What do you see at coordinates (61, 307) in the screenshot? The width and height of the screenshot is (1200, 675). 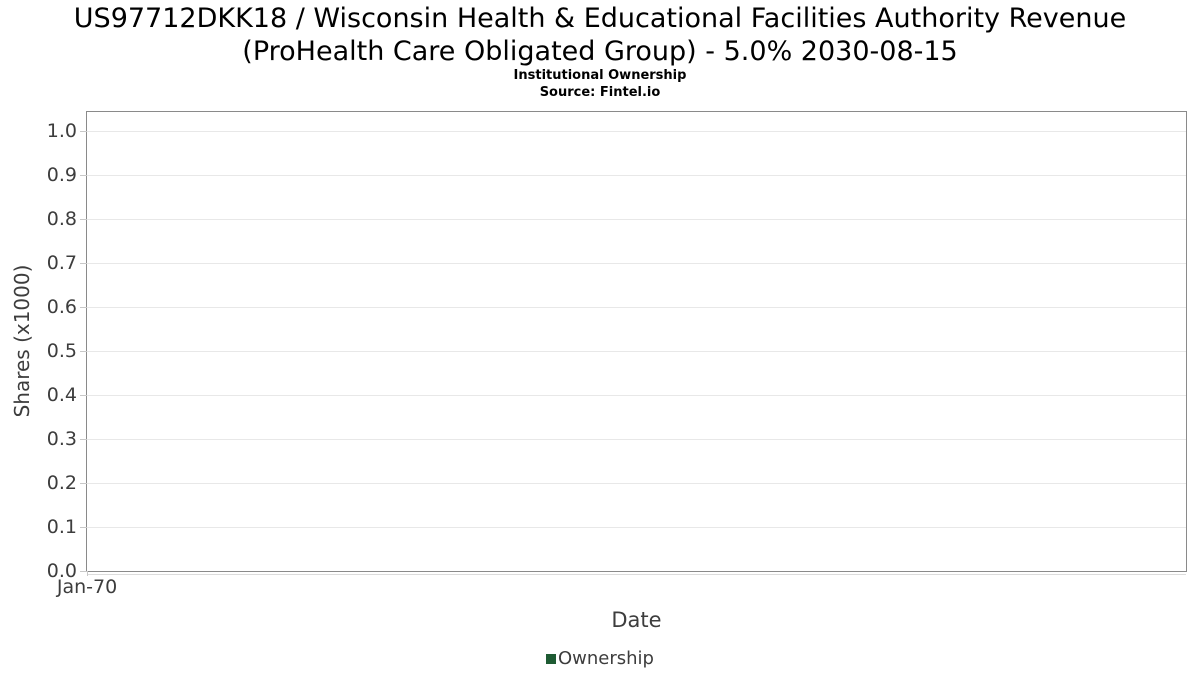 I see `y-tick-label: 0.6` at bounding box center [61, 307].